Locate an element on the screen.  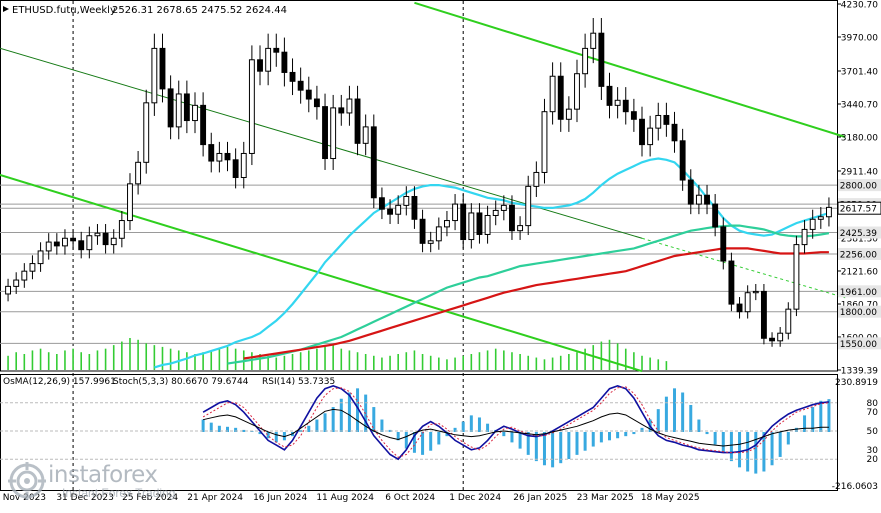
rsi-label: RSI(14) 53.7335 is located at coordinates (298, 382).